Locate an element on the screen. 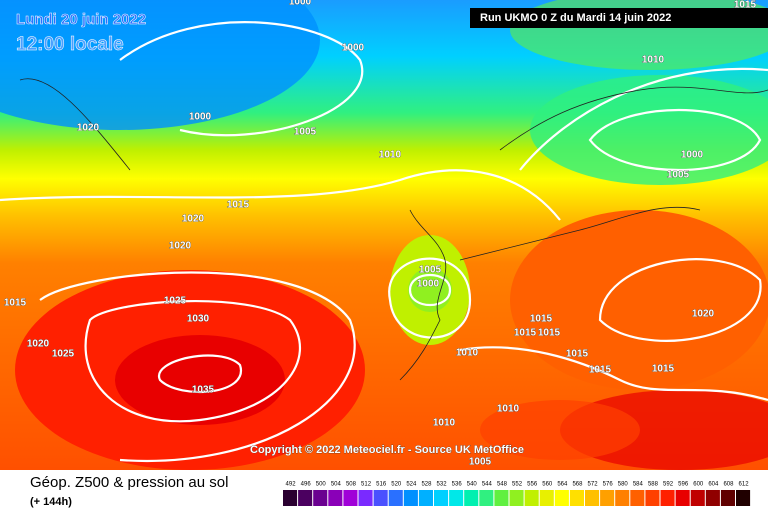  scale-label: 564 is located at coordinates (562, 485).